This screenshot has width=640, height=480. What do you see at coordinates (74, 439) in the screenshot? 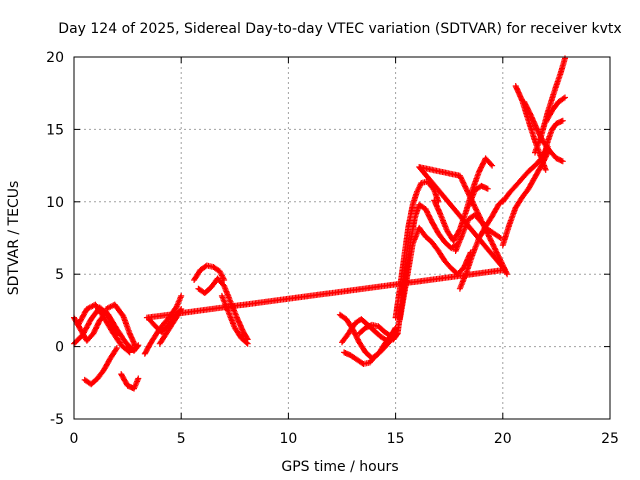
I see `x-tick-label: 0` at bounding box center [74, 439].